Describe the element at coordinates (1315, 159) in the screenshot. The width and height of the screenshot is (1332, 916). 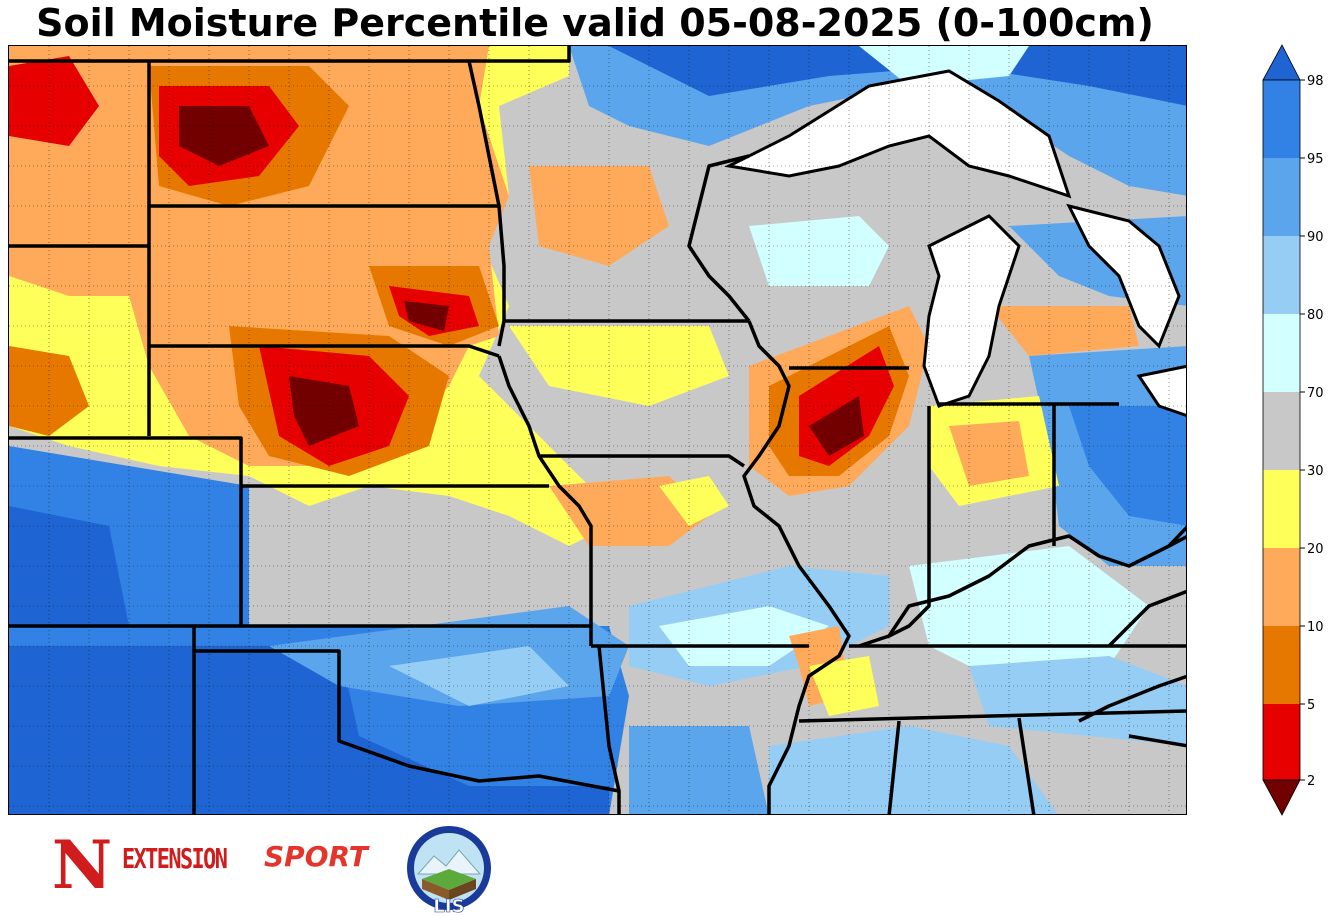
I see `colorbar-tick-95: 95` at that location.